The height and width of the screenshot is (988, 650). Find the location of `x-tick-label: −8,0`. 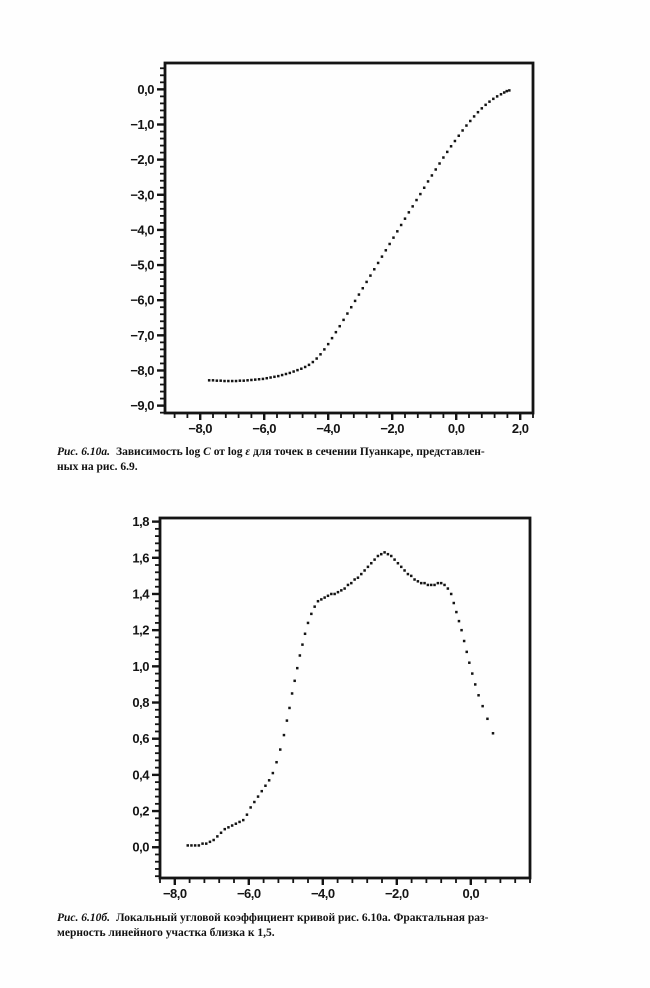

x-tick-label: −8,0 is located at coordinates (200, 428).